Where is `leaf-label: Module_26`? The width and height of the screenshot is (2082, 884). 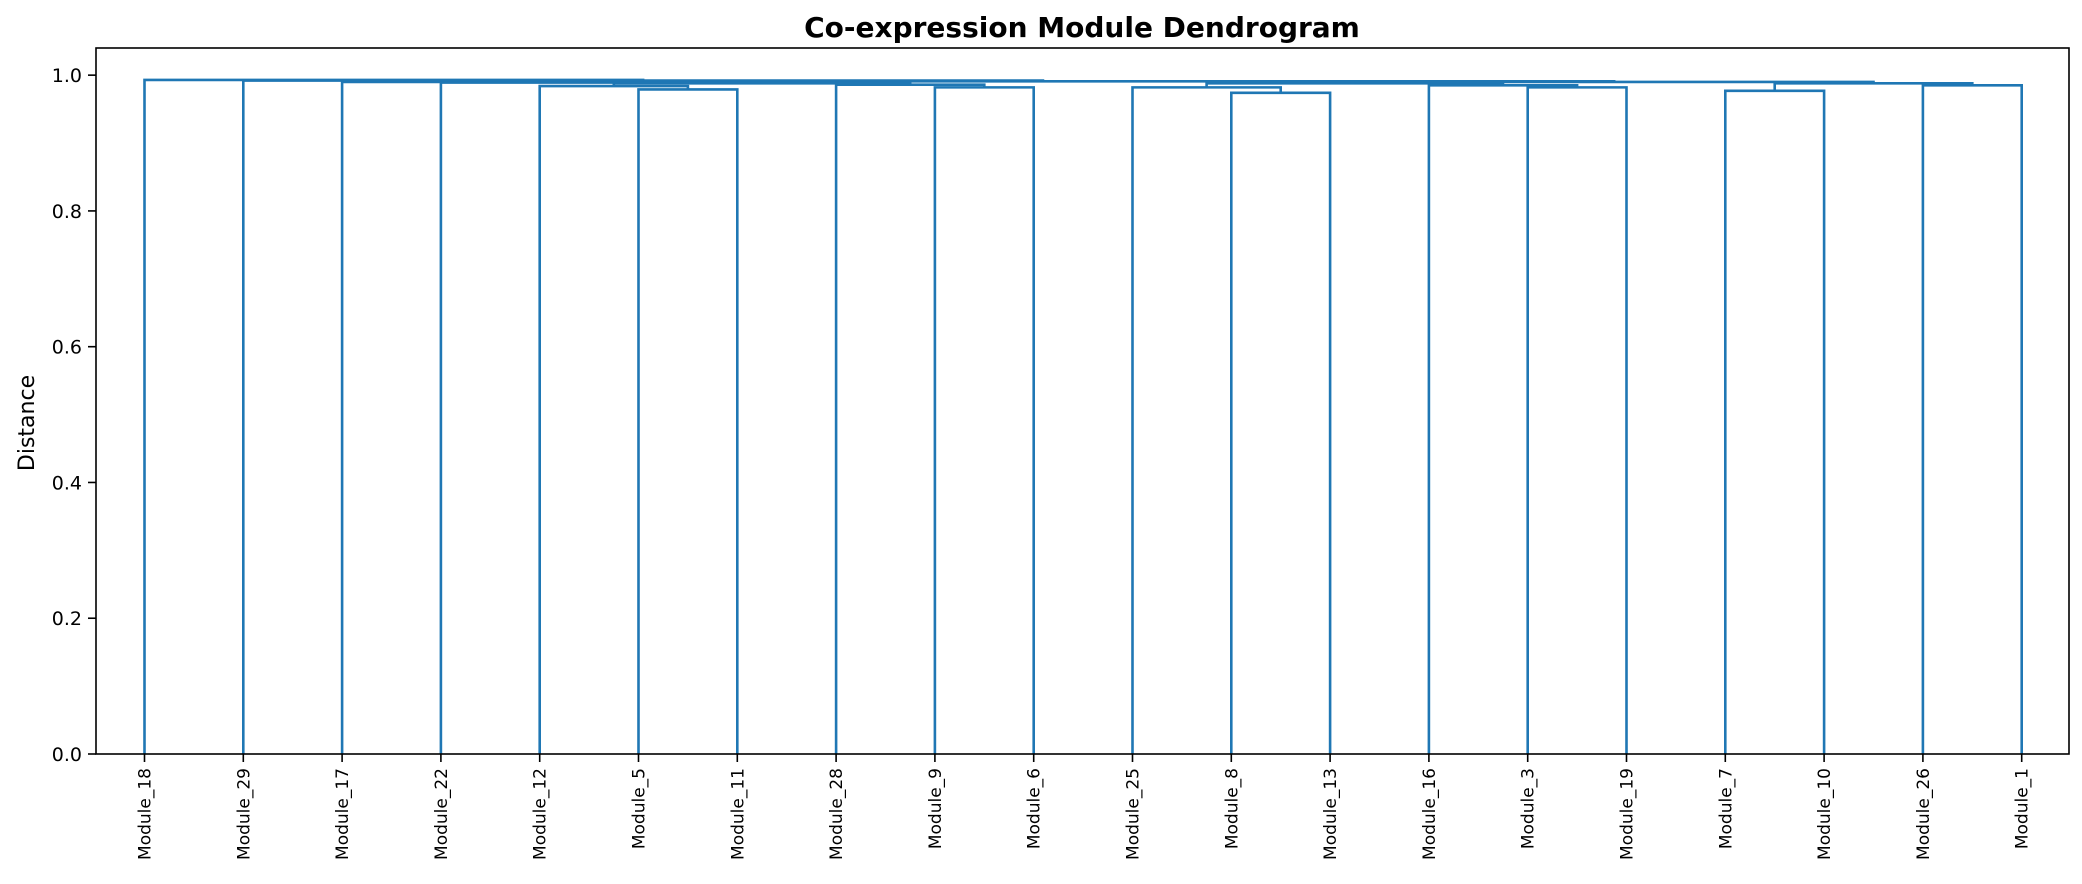 leaf-label: Module_26 is located at coordinates (1924, 814).